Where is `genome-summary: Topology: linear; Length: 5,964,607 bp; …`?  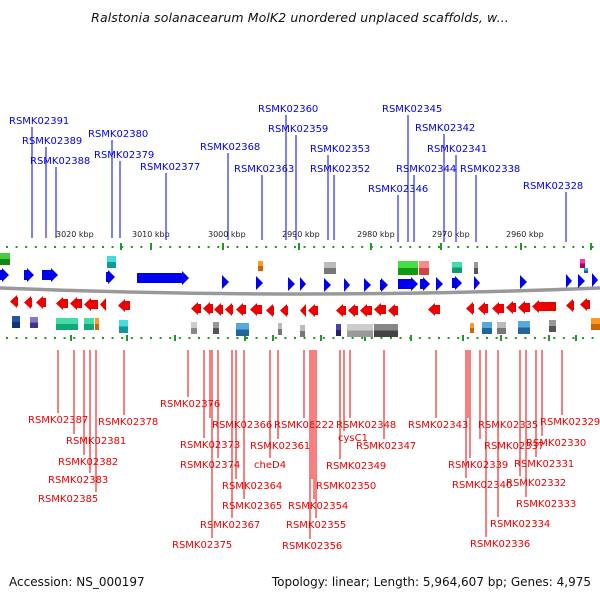 genome-summary: Topology: linear; Length: 5,964,607 bp; … is located at coordinates (431, 582).